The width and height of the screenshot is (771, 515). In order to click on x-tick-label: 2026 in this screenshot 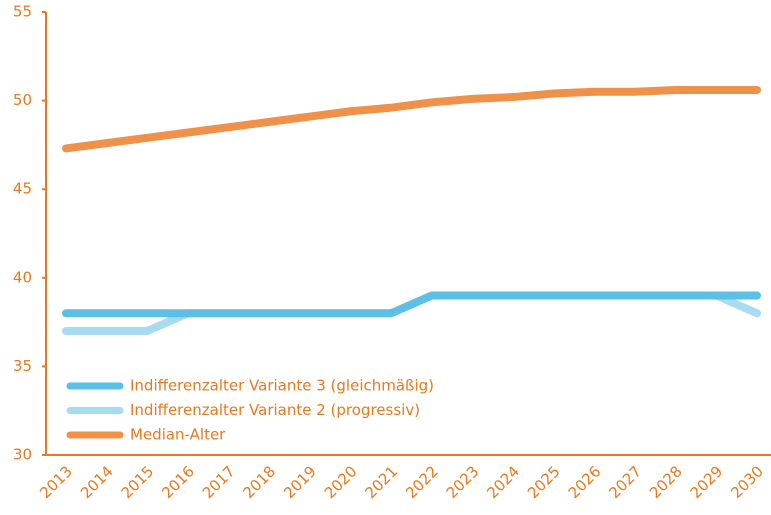, I will do `click(585, 482)`.